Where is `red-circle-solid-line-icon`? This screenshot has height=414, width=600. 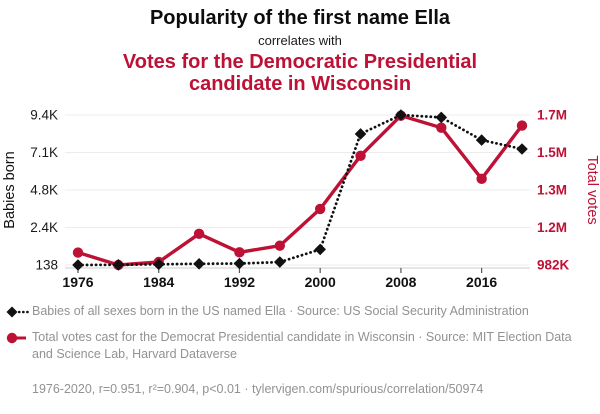
red-circle-solid-line-icon is located at coordinates (16, 338).